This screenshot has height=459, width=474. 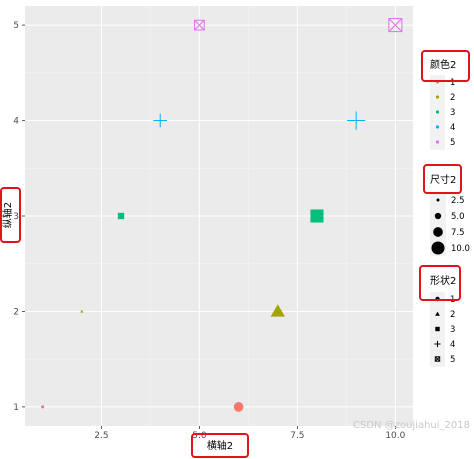 What do you see at coordinates (16, 26) in the screenshot?
I see `y-tick-label: 5` at bounding box center [16, 26].